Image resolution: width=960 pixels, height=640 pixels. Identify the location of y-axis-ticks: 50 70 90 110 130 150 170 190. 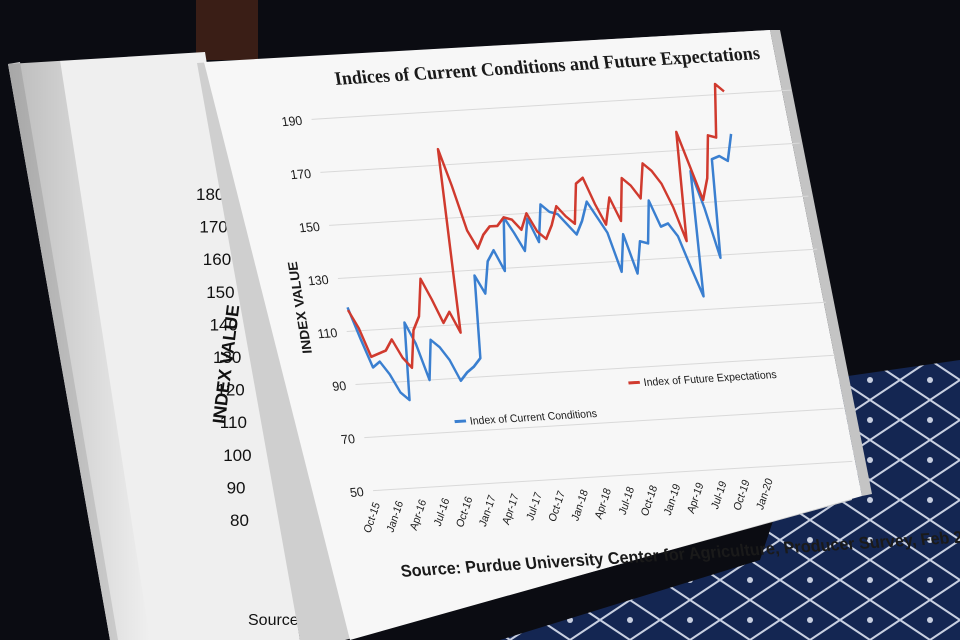
(323, 307).